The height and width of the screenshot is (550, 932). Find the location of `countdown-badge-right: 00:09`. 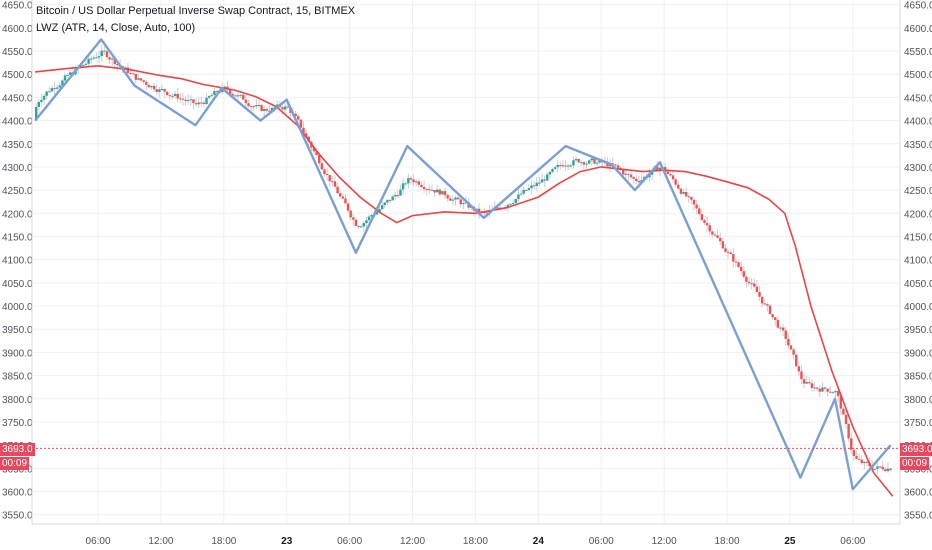

countdown-badge-right: 00:09 is located at coordinates (915, 463).